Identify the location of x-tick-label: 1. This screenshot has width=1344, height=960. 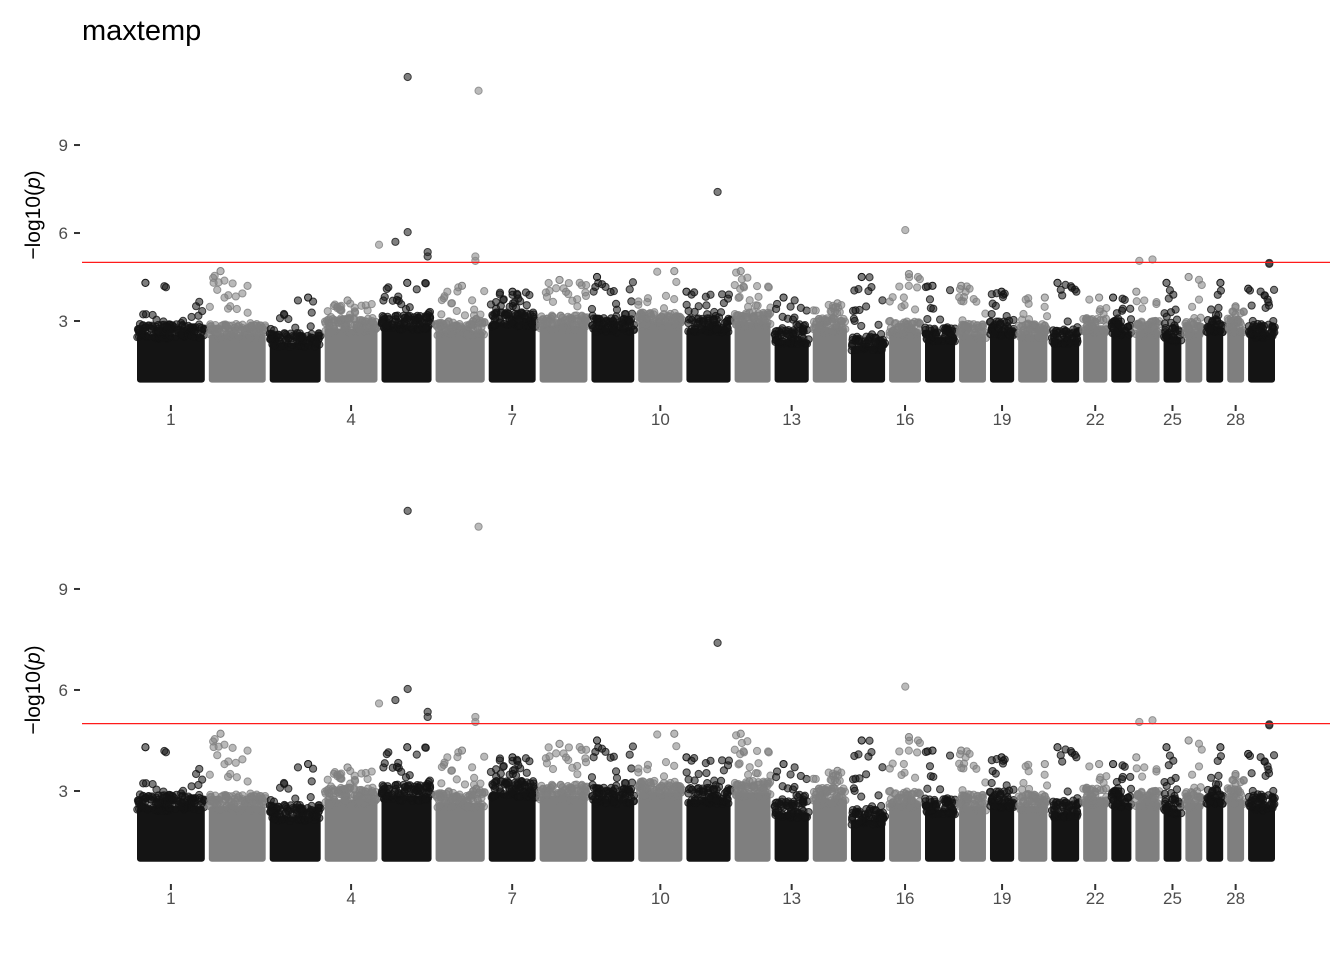
(170, 419).